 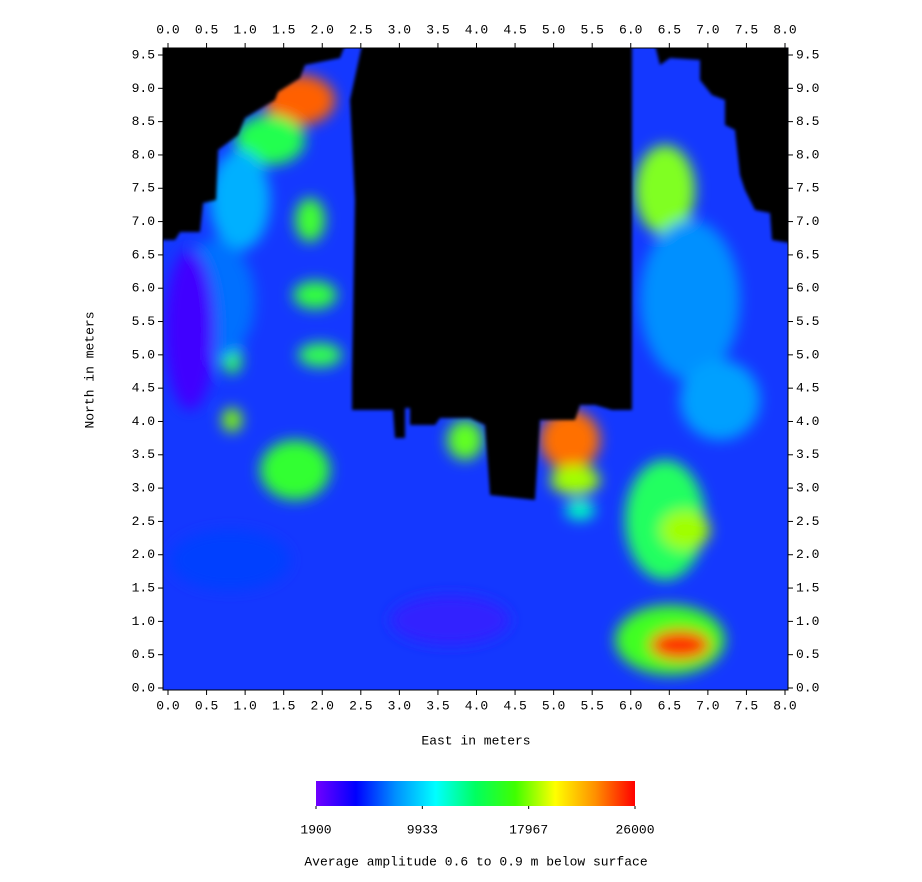 I want to click on y-tick-label: 4.5, so click(x=143, y=388).